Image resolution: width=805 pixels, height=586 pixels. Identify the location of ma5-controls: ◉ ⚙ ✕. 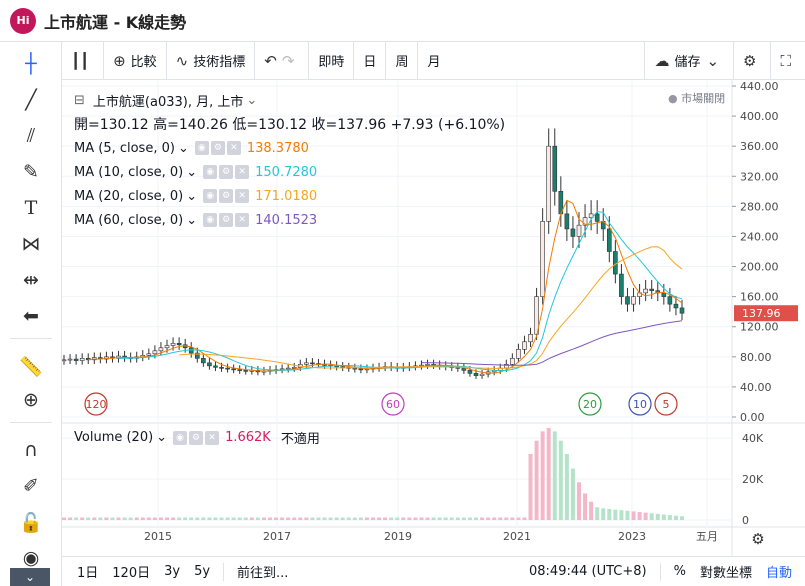
(217, 148).